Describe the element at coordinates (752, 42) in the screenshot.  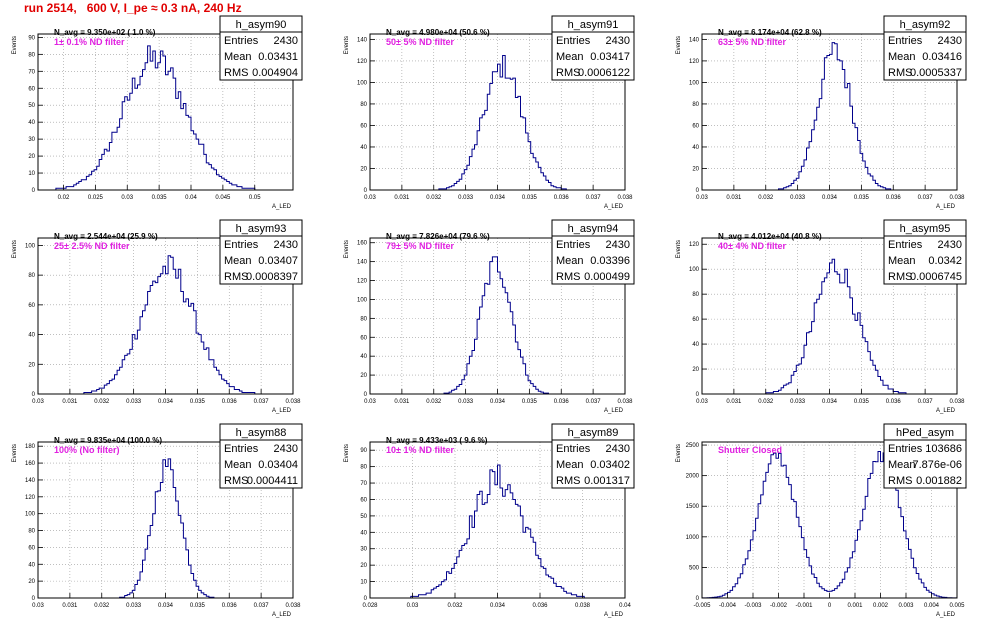
I see `filter-annotation: 63± 5% ND filter` at that location.